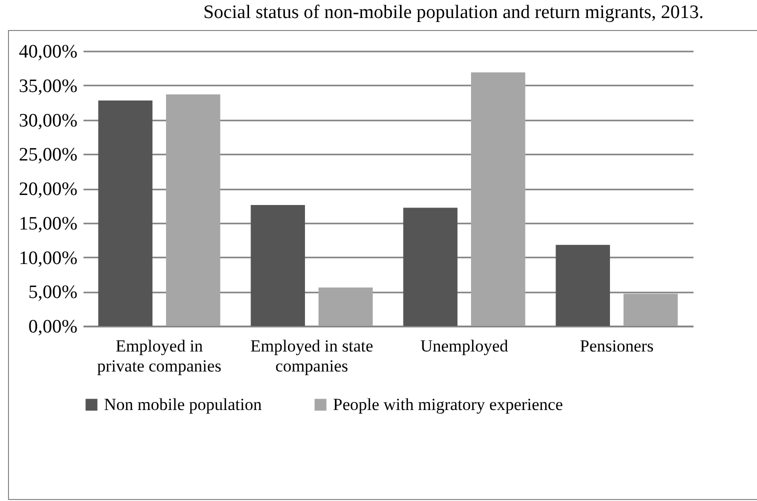 The width and height of the screenshot is (757, 501). Describe the element at coordinates (48, 86) in the screenshot. I see `y-tick-label: 35,00%` at that location.